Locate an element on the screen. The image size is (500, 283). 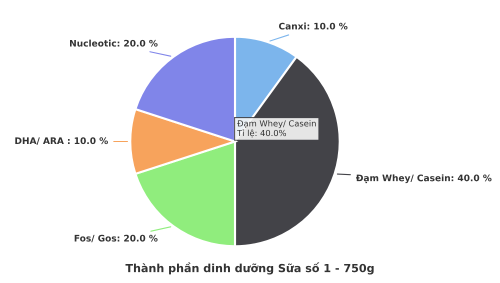
text: Tỉ lệ: 40.0% is located at coordinates (261, 133).